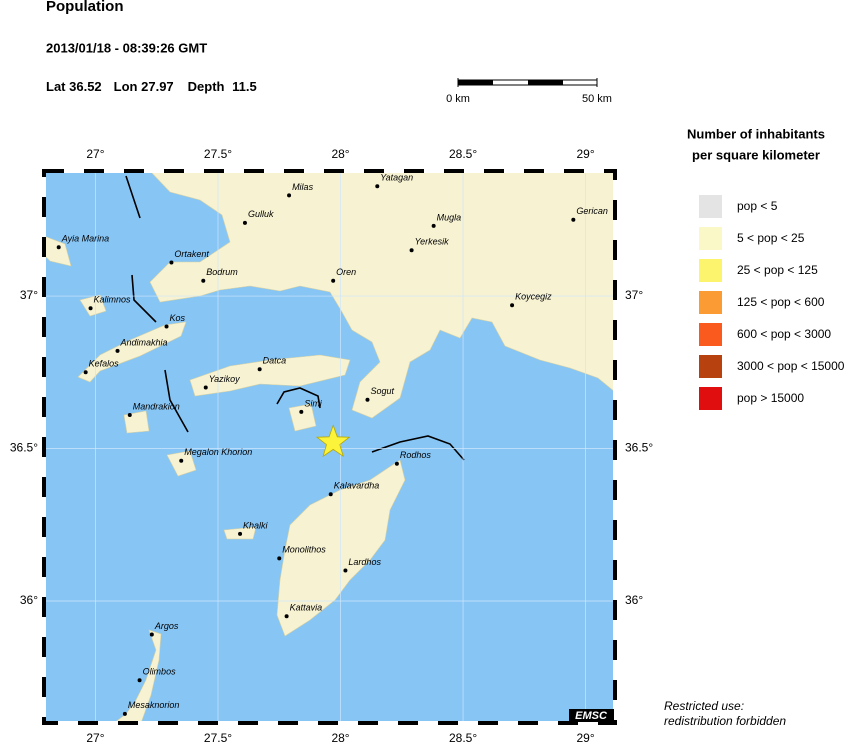  Describe the element at coordinates (586, 738) in the screenshot. I see `x-tick-label: 29°` at that location.